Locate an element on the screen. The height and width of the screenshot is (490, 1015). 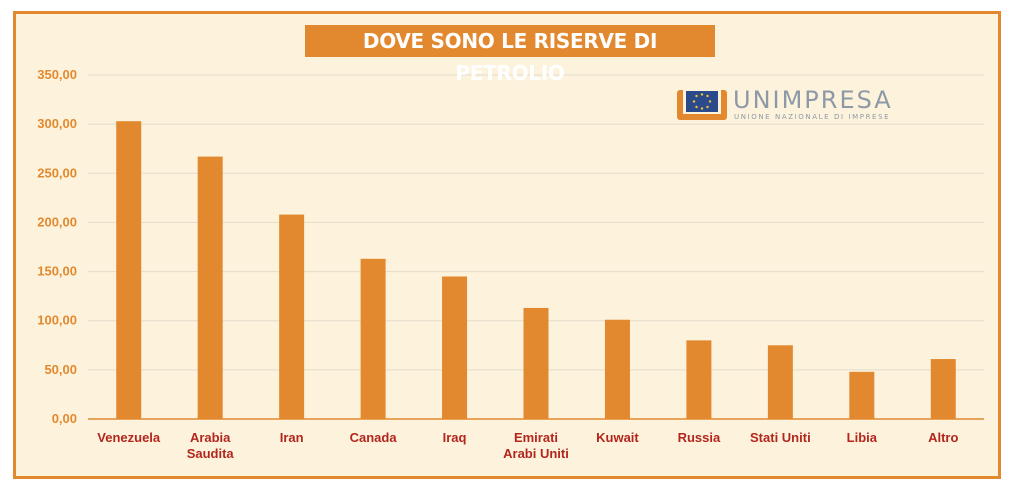
x-tick-label: Emirati Arabi Uniti is located at coordinates (536, 445).